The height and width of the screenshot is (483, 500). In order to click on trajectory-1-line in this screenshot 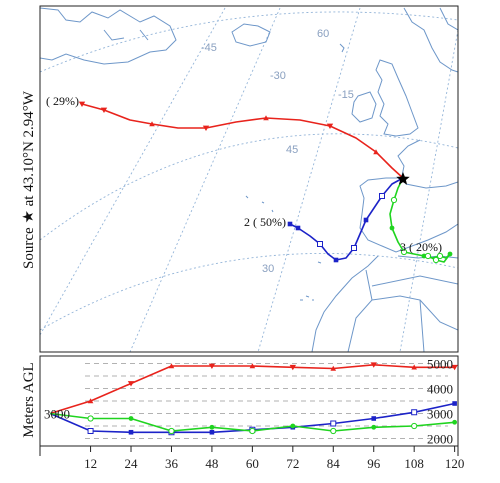, I will do `click(242, 141)`.